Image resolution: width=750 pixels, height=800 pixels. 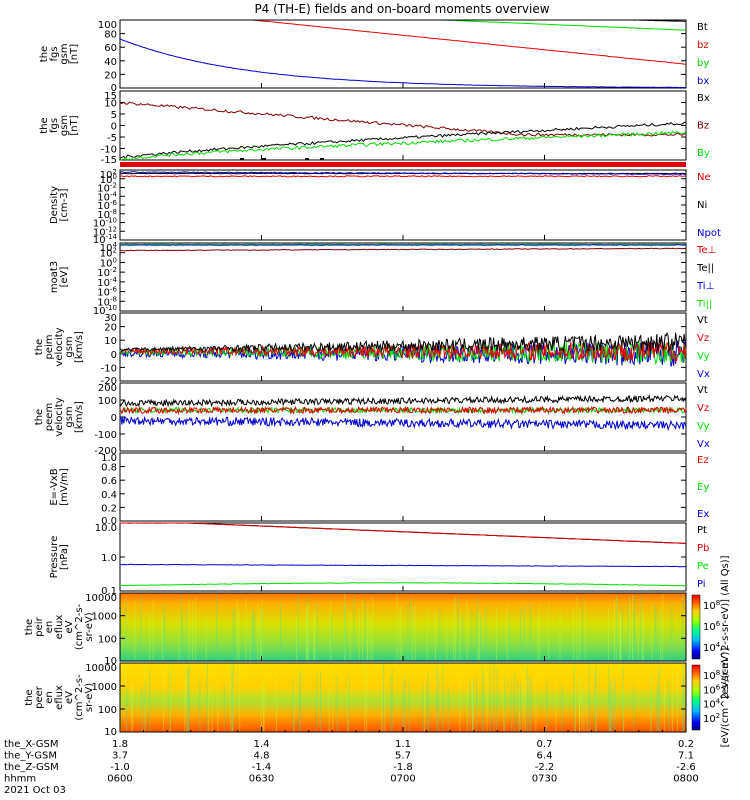 What do you see at coordinates (107, 388) in the screenshot?
I see `y-tick-label: 200` at bounding box center [107, 388].